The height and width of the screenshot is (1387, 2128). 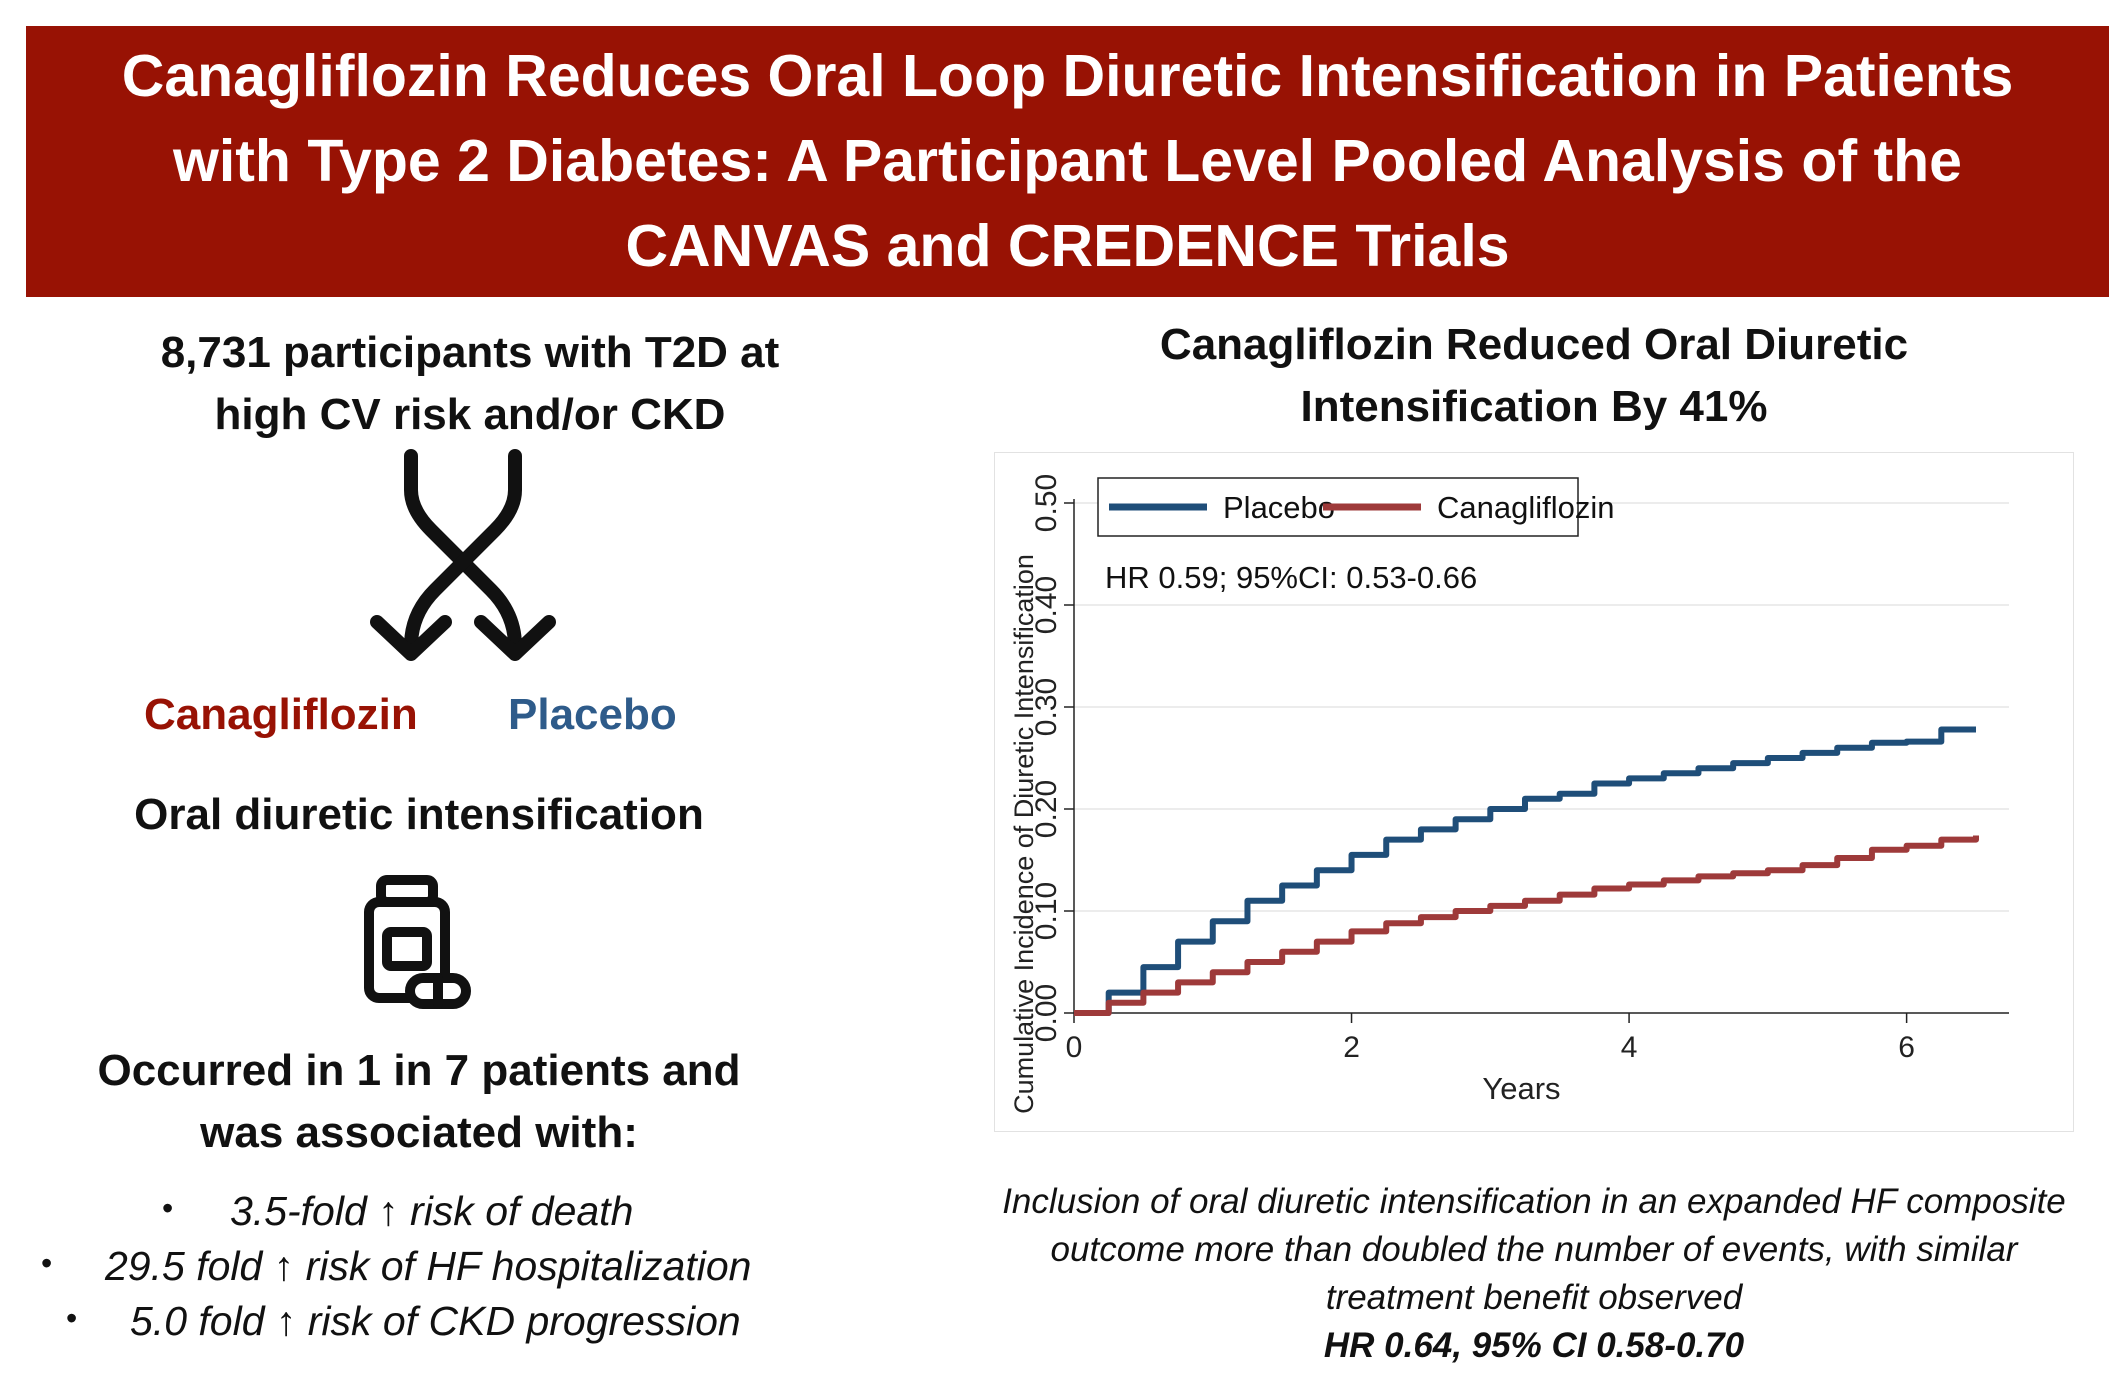 What do you see at coordinates (1046, 809) in the screenshot?
I see `y-tick-label: 0.20` at bounding box center [1046, 809].